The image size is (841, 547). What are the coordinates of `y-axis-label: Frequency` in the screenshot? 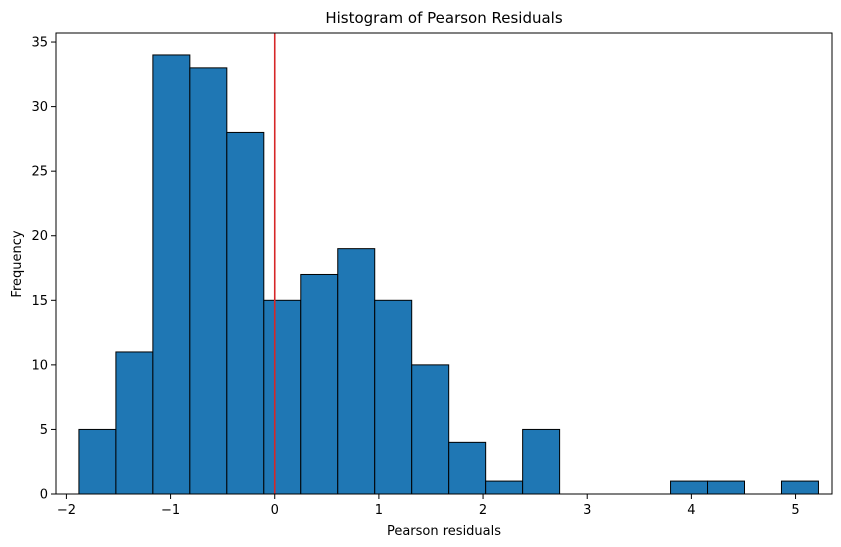 It's located at (17, 263).